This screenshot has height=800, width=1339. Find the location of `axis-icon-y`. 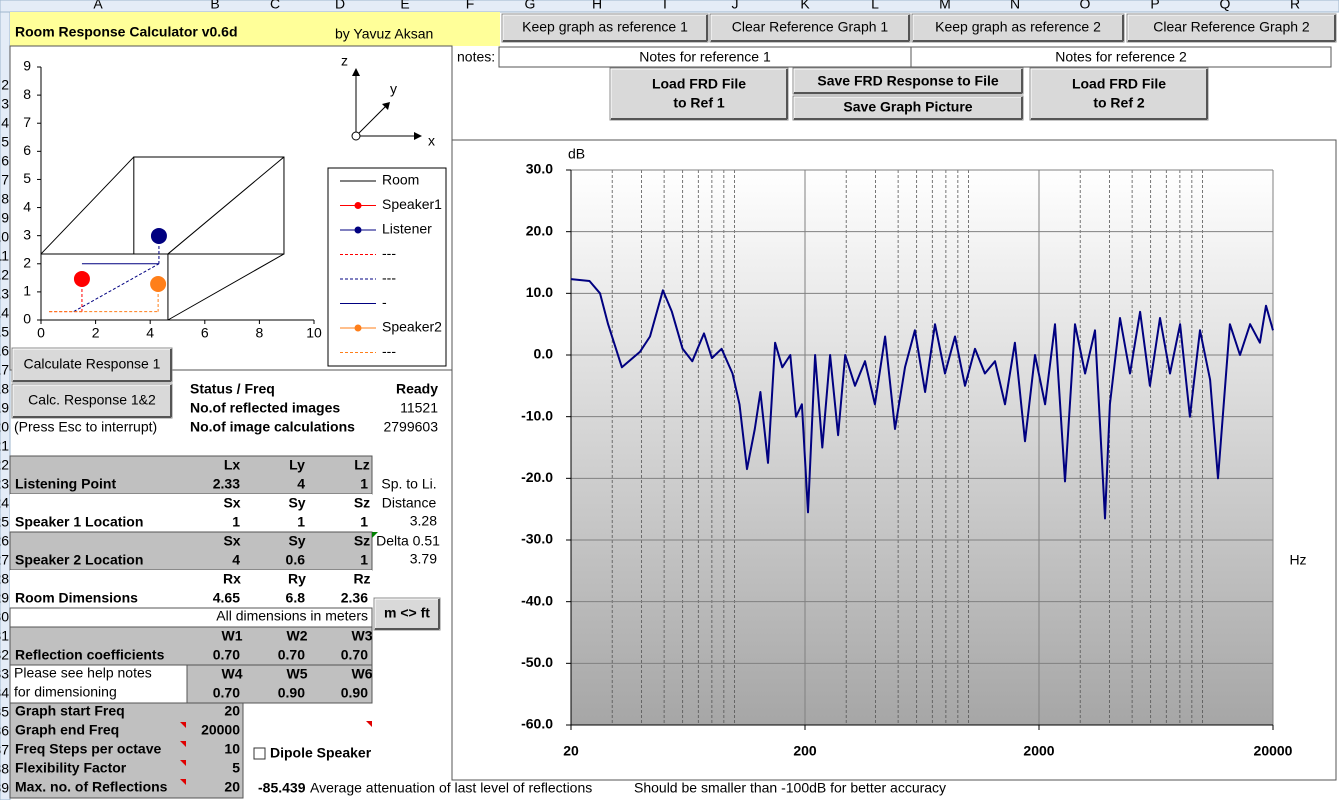

axis-icon-y is located at coordinates (371, 120).